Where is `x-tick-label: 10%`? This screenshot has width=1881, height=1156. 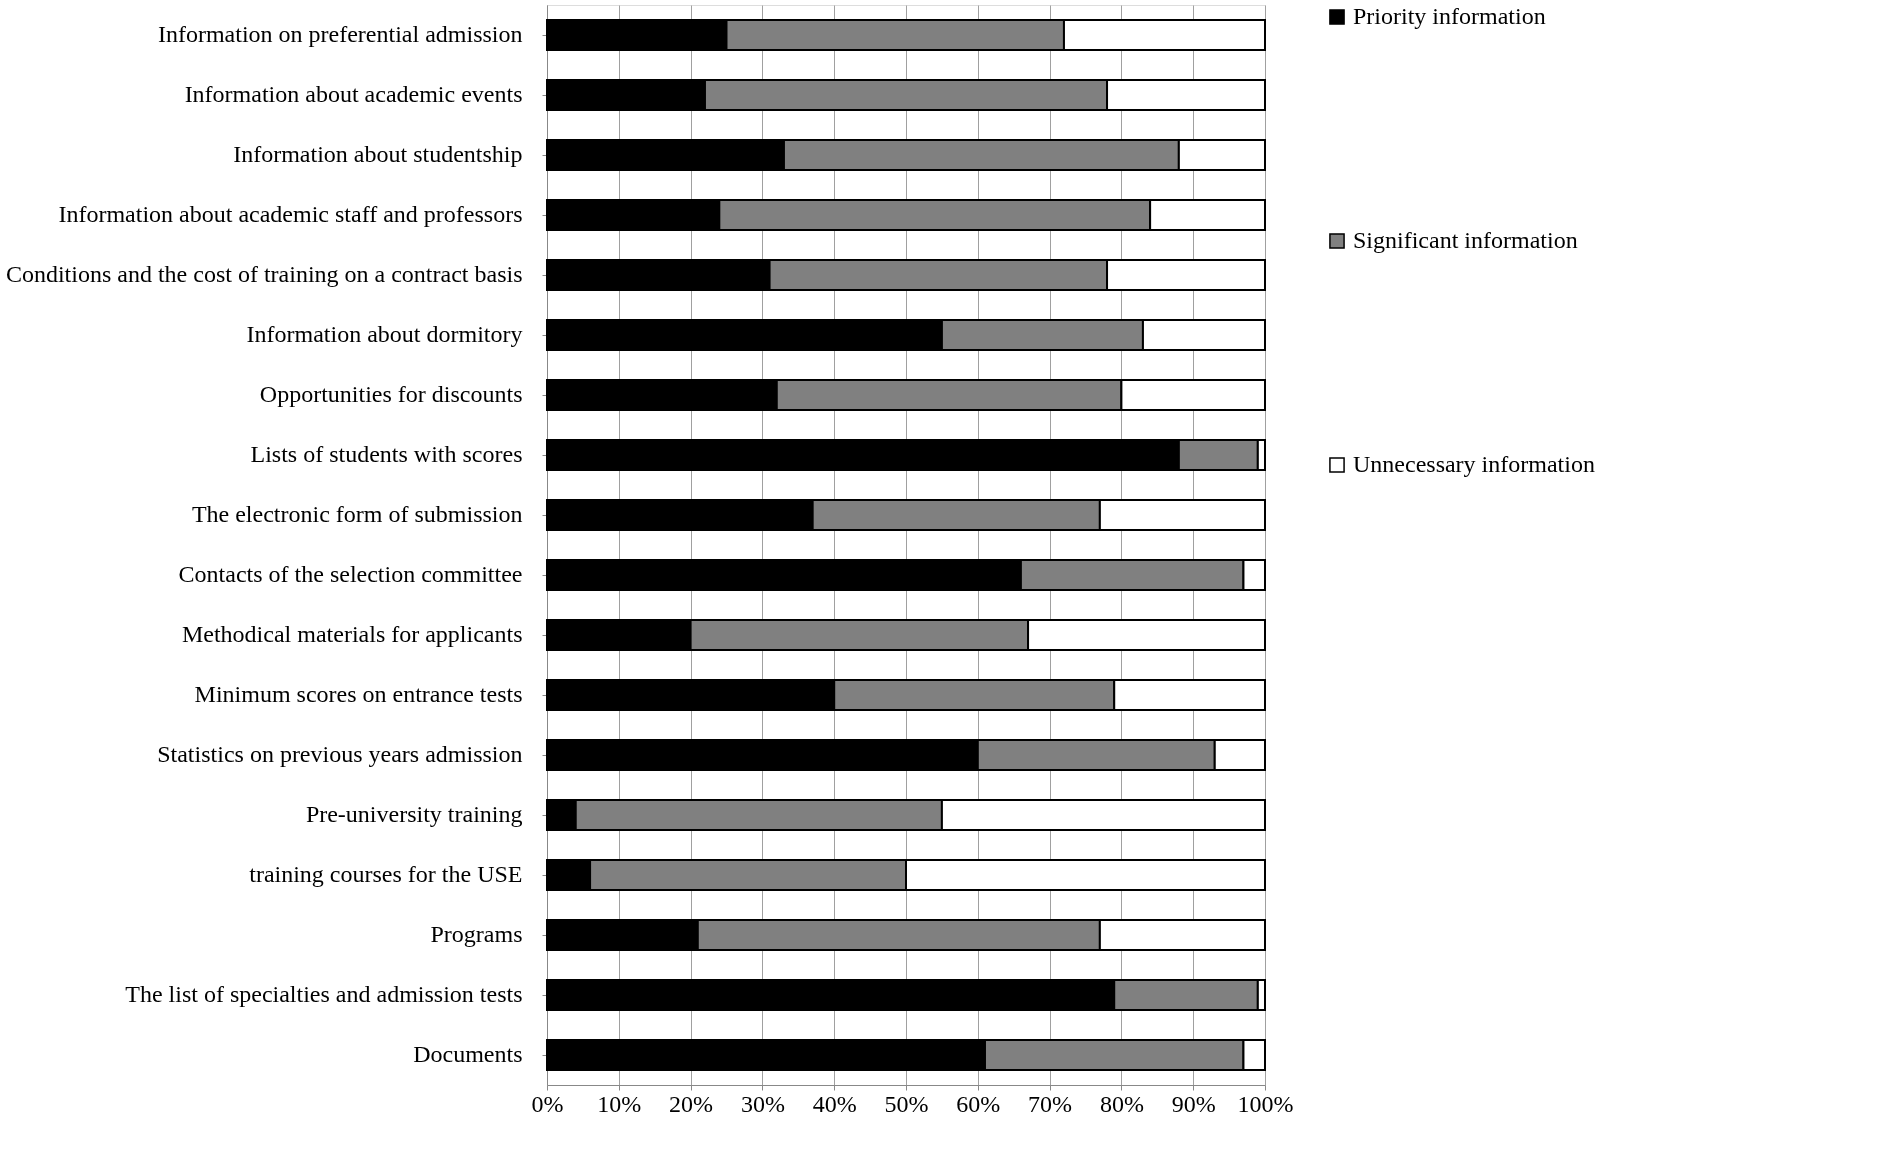 x-tick-label: 10% is located at coordinates (619, 1103).